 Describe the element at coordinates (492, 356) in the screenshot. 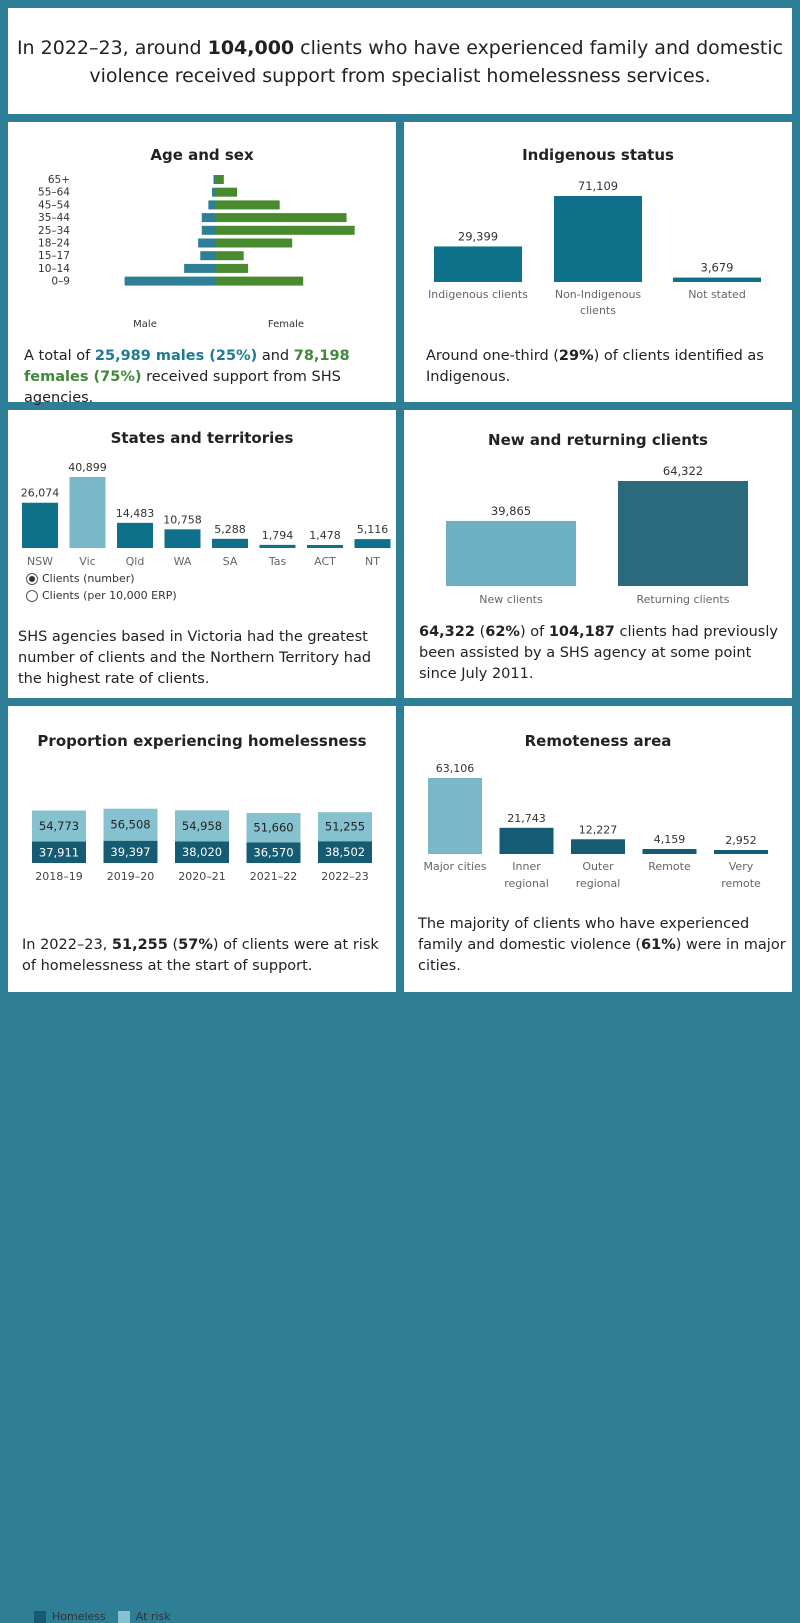

I see `indigenous-text-pre: Around one-third (` at that location.